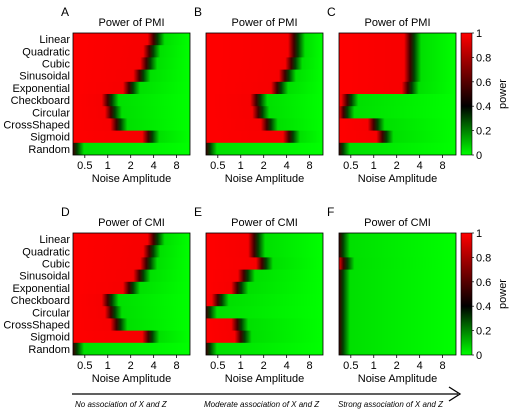 This screenshot has width=511, height=412. Describe the element at coordinates (198, 12) in the screenshot. I see `panel-letter: B` at that location.